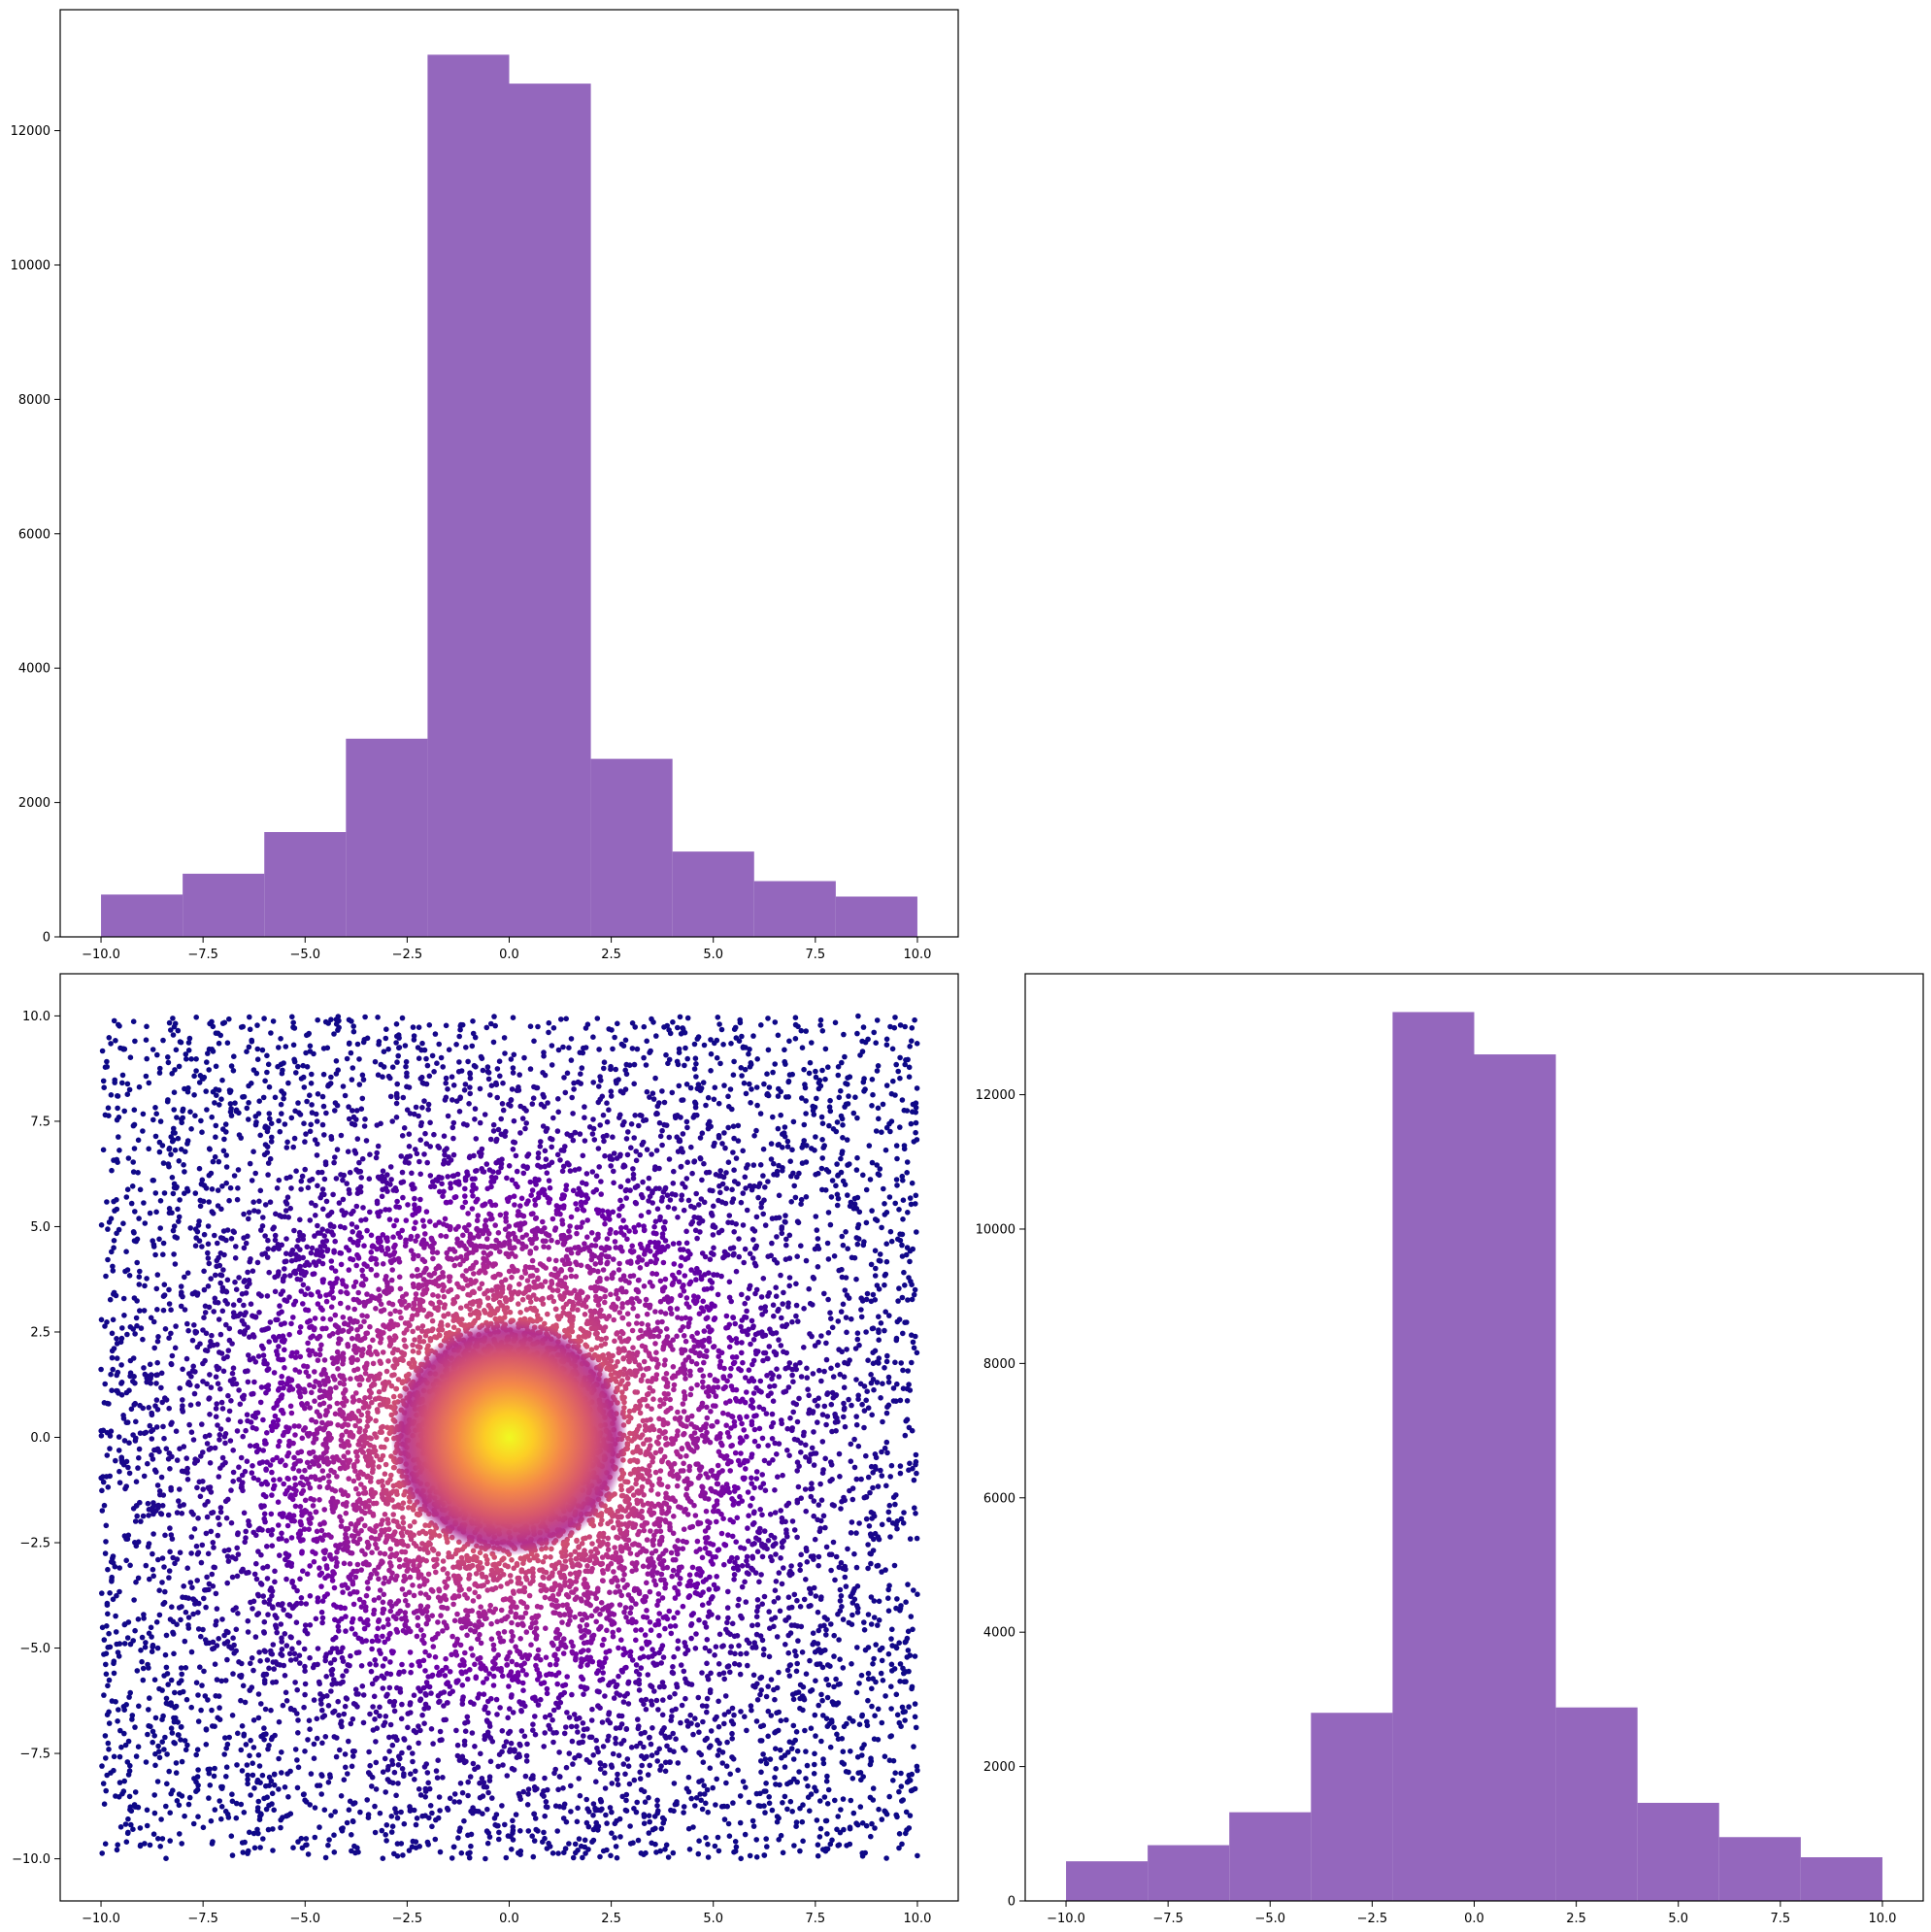 This screenshot has height=1932, width=1931. I want to click on histogram-bar, so click(876, 917).